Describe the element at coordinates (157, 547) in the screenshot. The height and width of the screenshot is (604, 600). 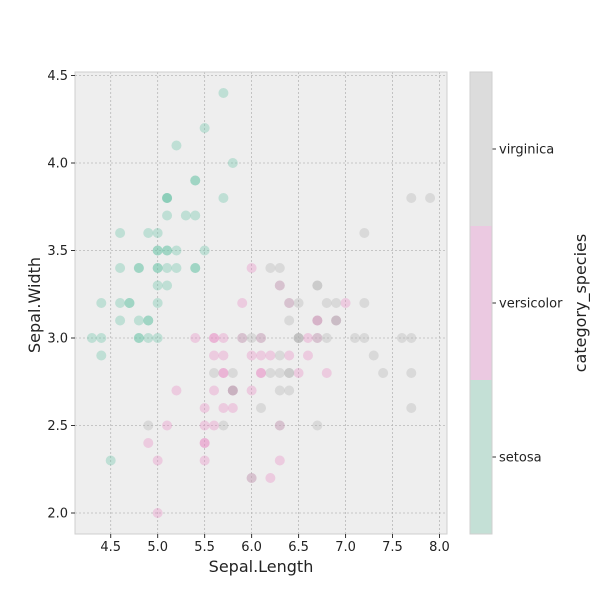
I see `x-tick-label: 5.0` at that location.